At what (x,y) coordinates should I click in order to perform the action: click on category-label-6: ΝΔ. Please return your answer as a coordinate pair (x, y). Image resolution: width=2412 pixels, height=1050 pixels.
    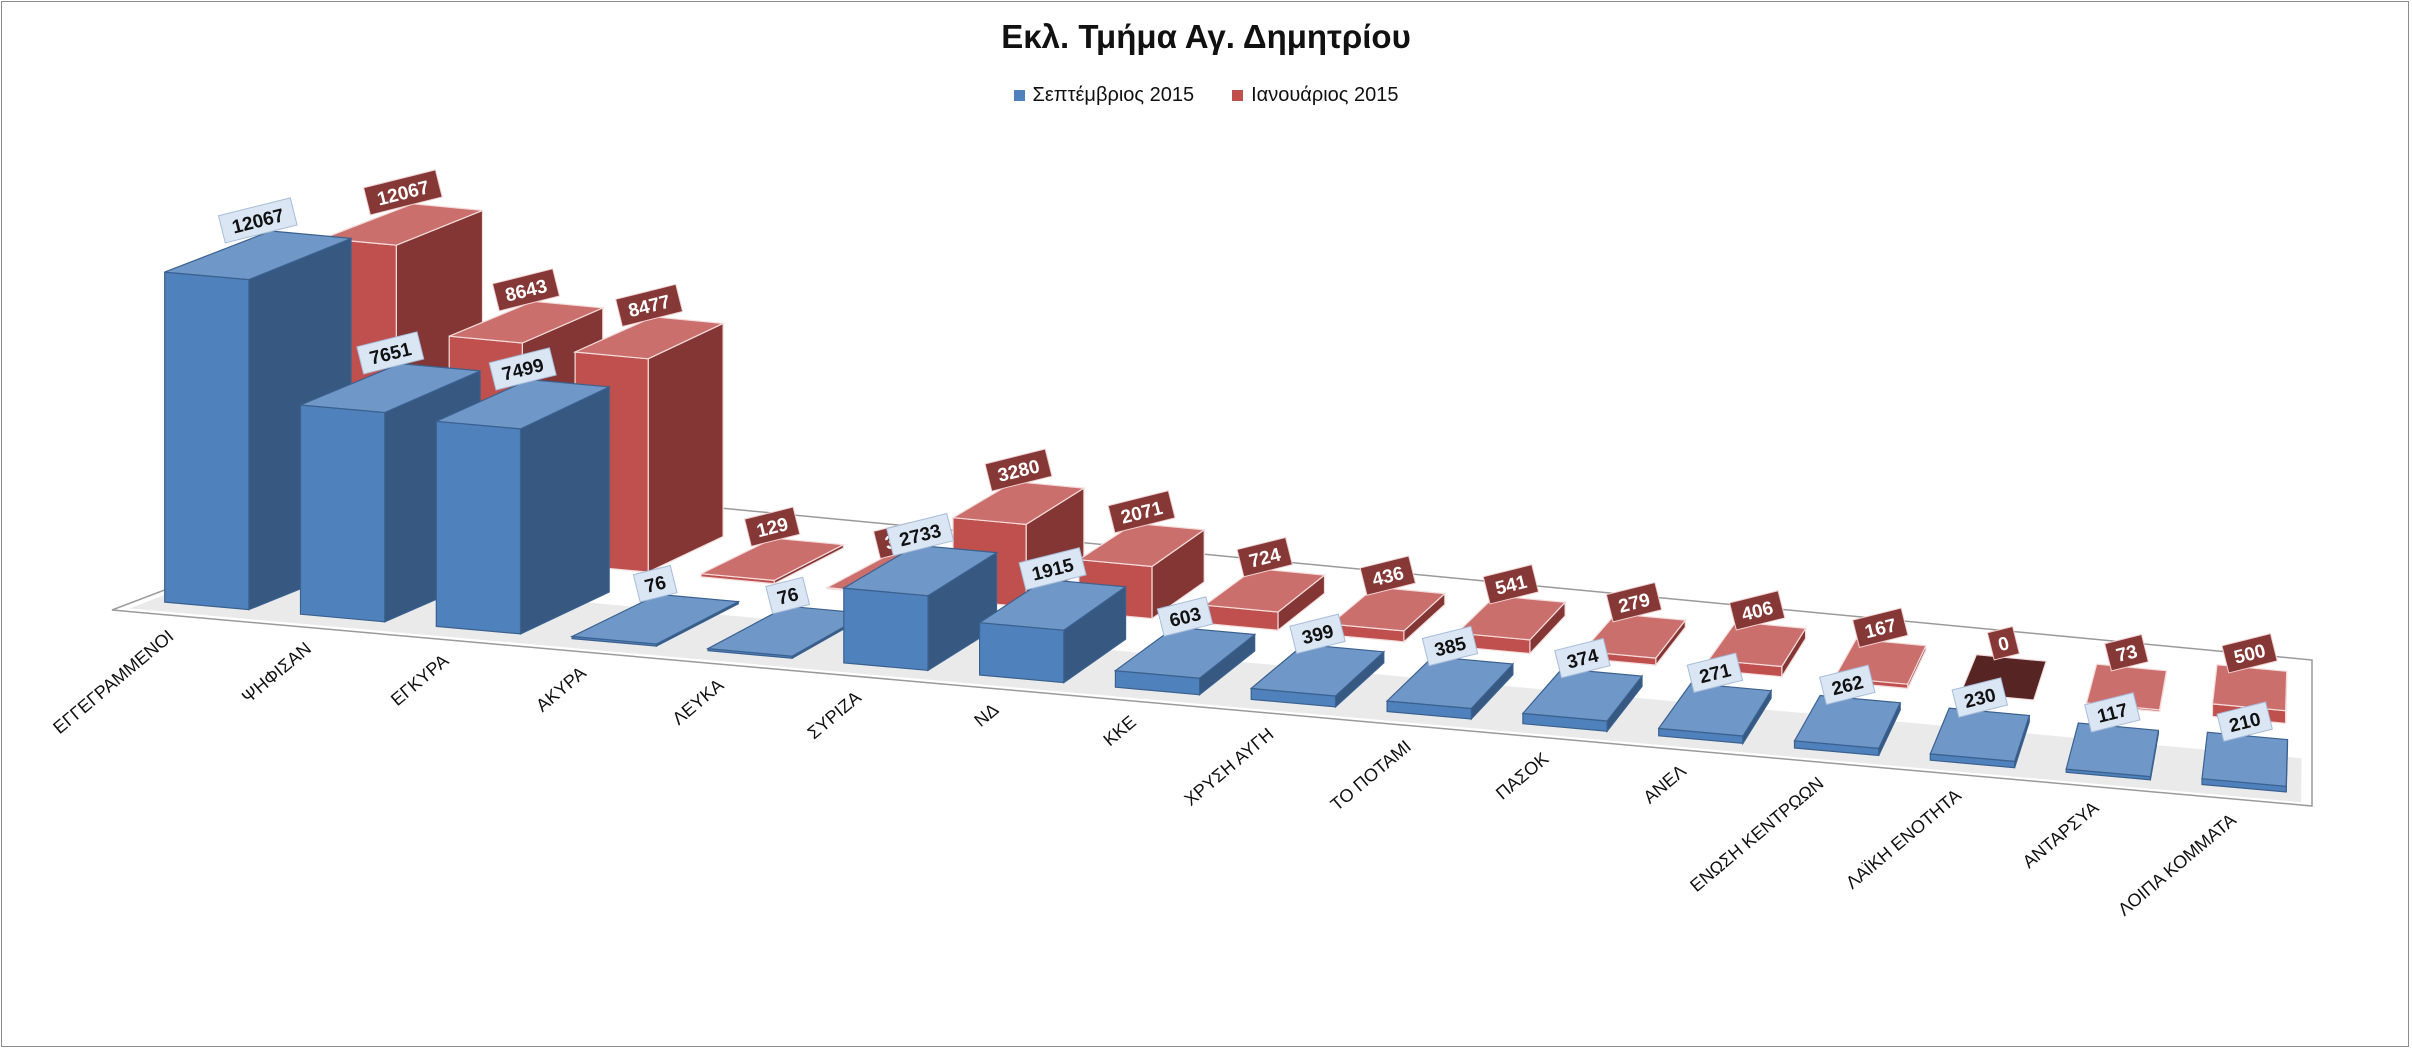
    Looking at the image, I should click on (986, 714).